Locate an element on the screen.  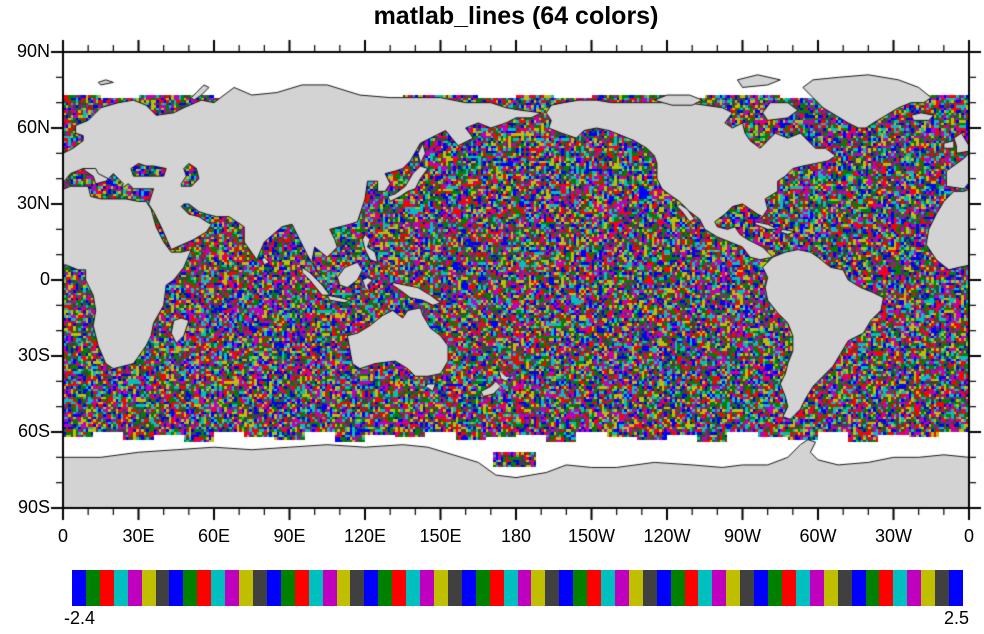
lon-tick-label: 150E is located at coordinates (440, 536).